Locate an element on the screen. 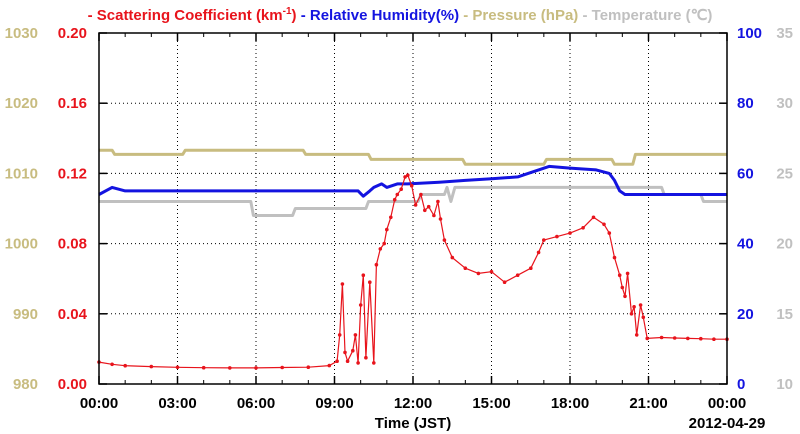  legend-label-pressure: Pressure (hPa) is located at coordinates (525, 15).